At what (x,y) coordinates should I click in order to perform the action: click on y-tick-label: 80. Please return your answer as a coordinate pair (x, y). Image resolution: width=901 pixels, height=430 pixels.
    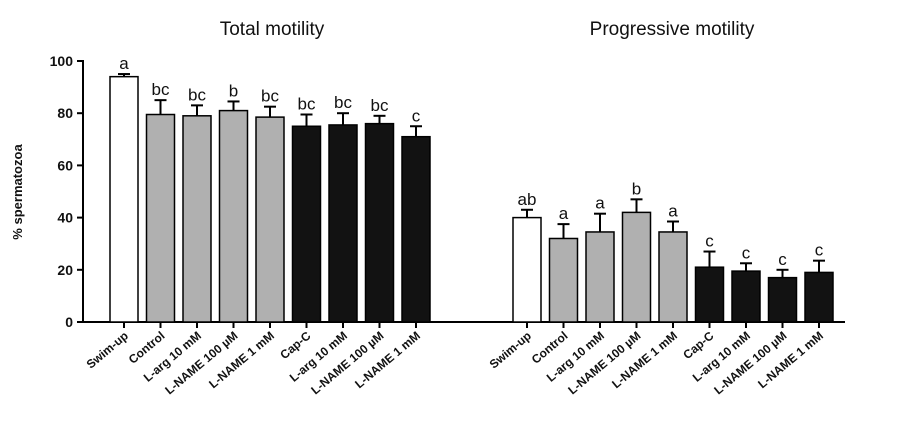
    Looking at the image, I should click on (65, 113).